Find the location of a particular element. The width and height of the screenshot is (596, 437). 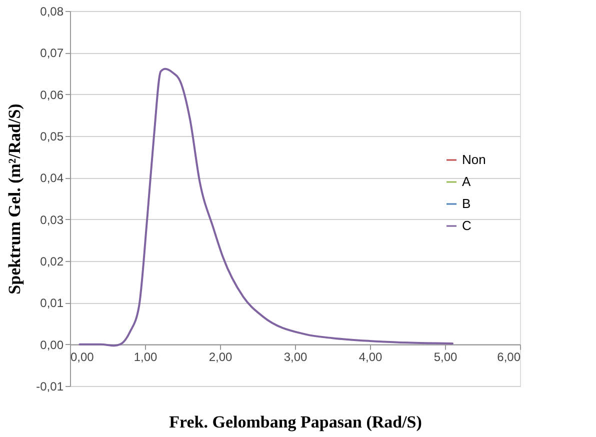

x-tick-label: 1,00 is located at coordinates (146, 357).